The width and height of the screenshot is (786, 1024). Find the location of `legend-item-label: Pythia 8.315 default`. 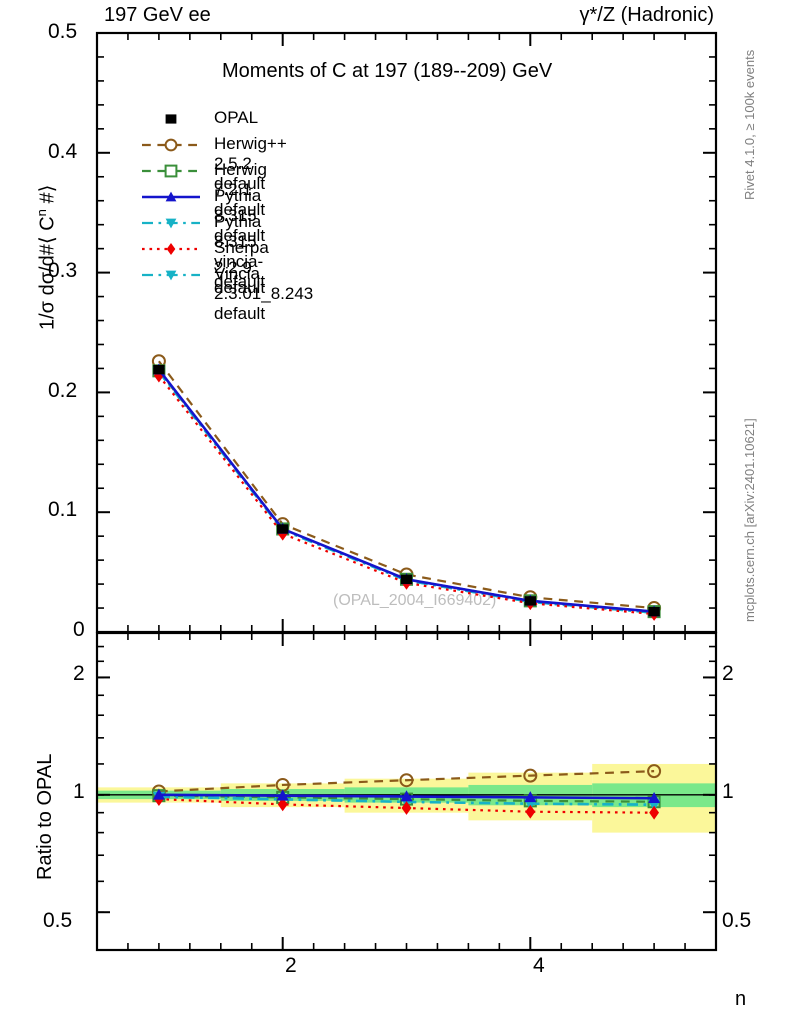

legend-item-label: Pythia 8.315 default is located at coordinates (240, 215).